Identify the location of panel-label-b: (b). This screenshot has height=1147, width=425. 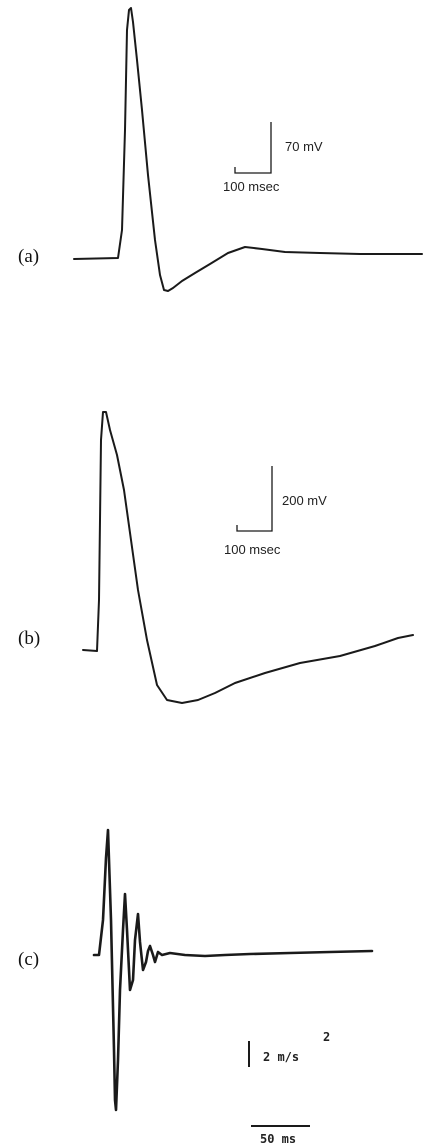
(29, 638).